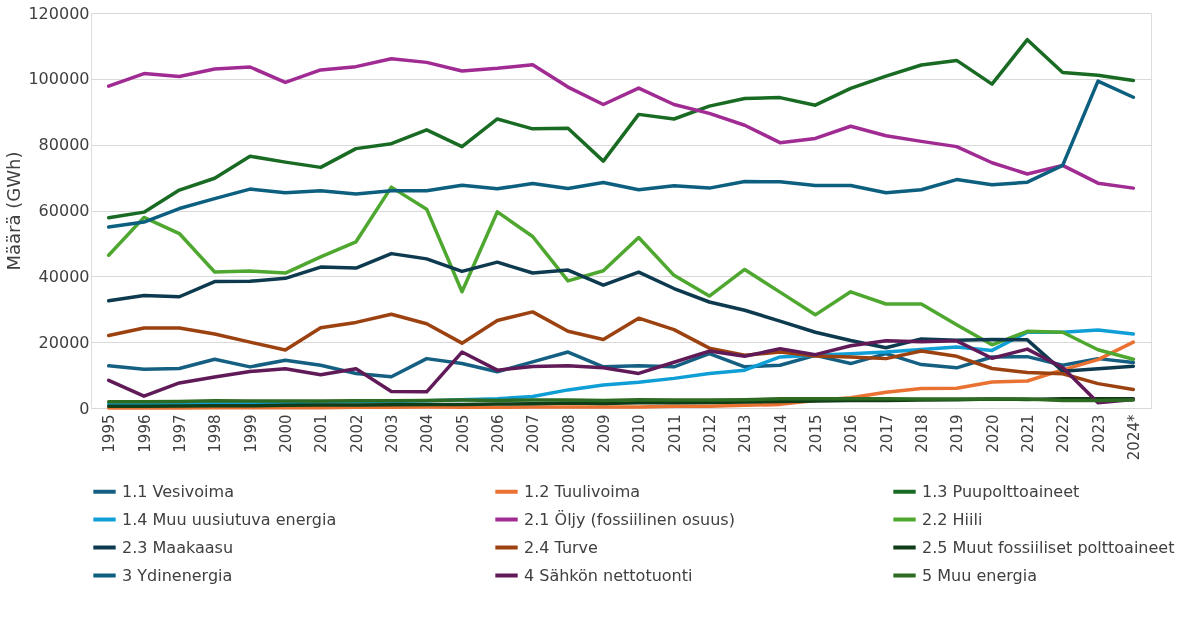  What do you see at coordinates (1133, 437) in the screenshot?
I see `x-tick-label: 2024*` at bounding box center [1133, 437].